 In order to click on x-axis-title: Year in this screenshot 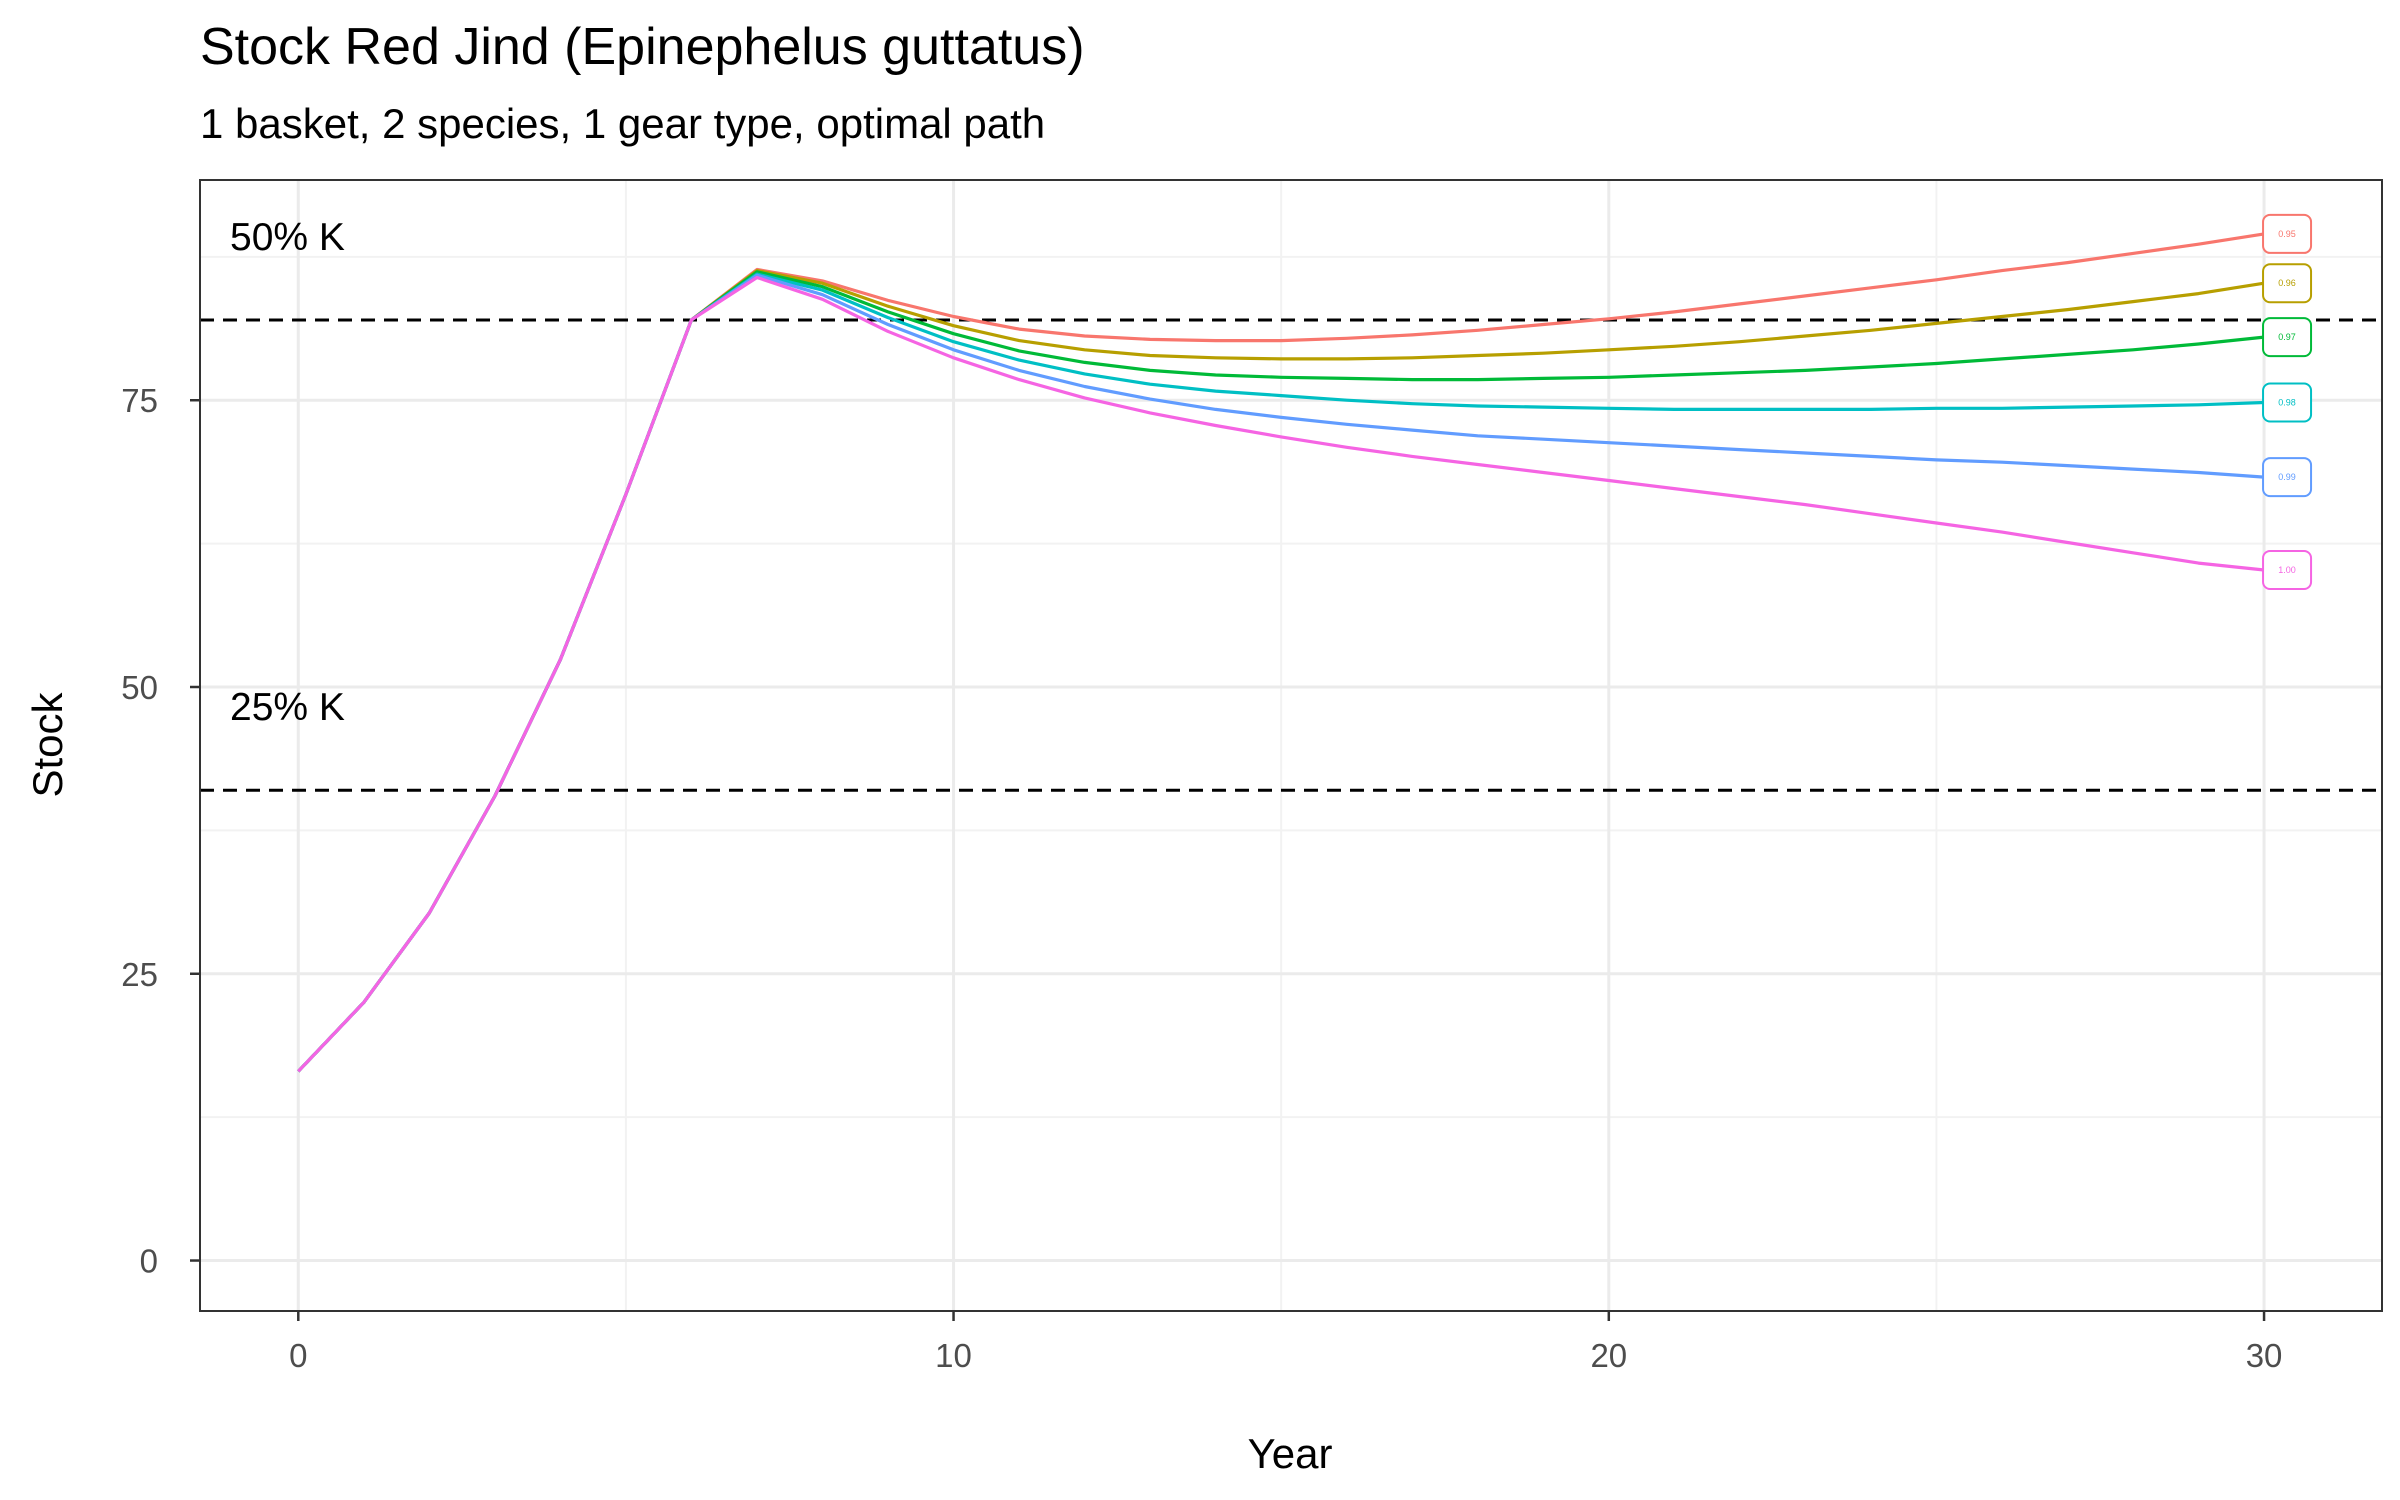, I will do `click(1290, 1453)`.